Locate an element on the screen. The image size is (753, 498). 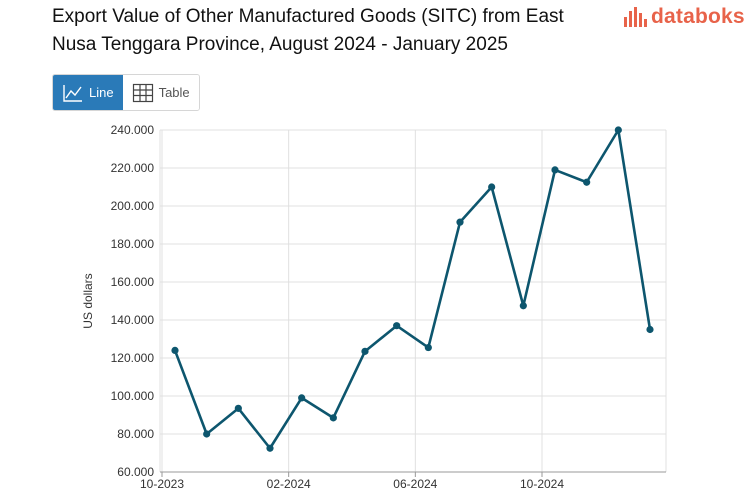
y-tick-label: 60.000 is located at coordinates (135, 472).